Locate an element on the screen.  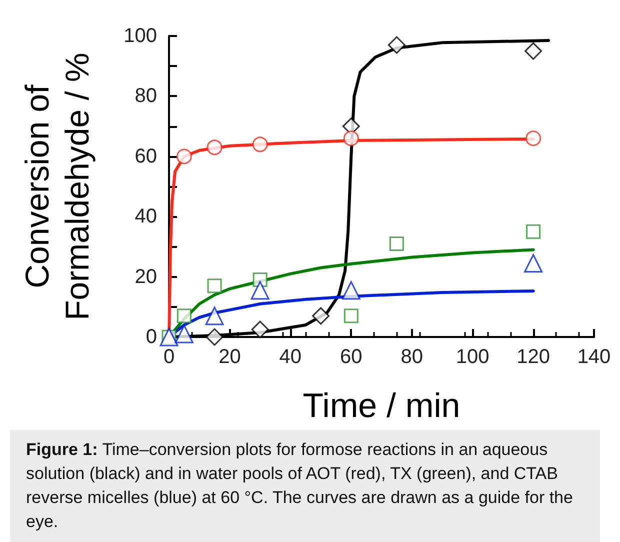
y-axis-title: Conversion of Formaldehyde / % is located at coordinates (57, 186).